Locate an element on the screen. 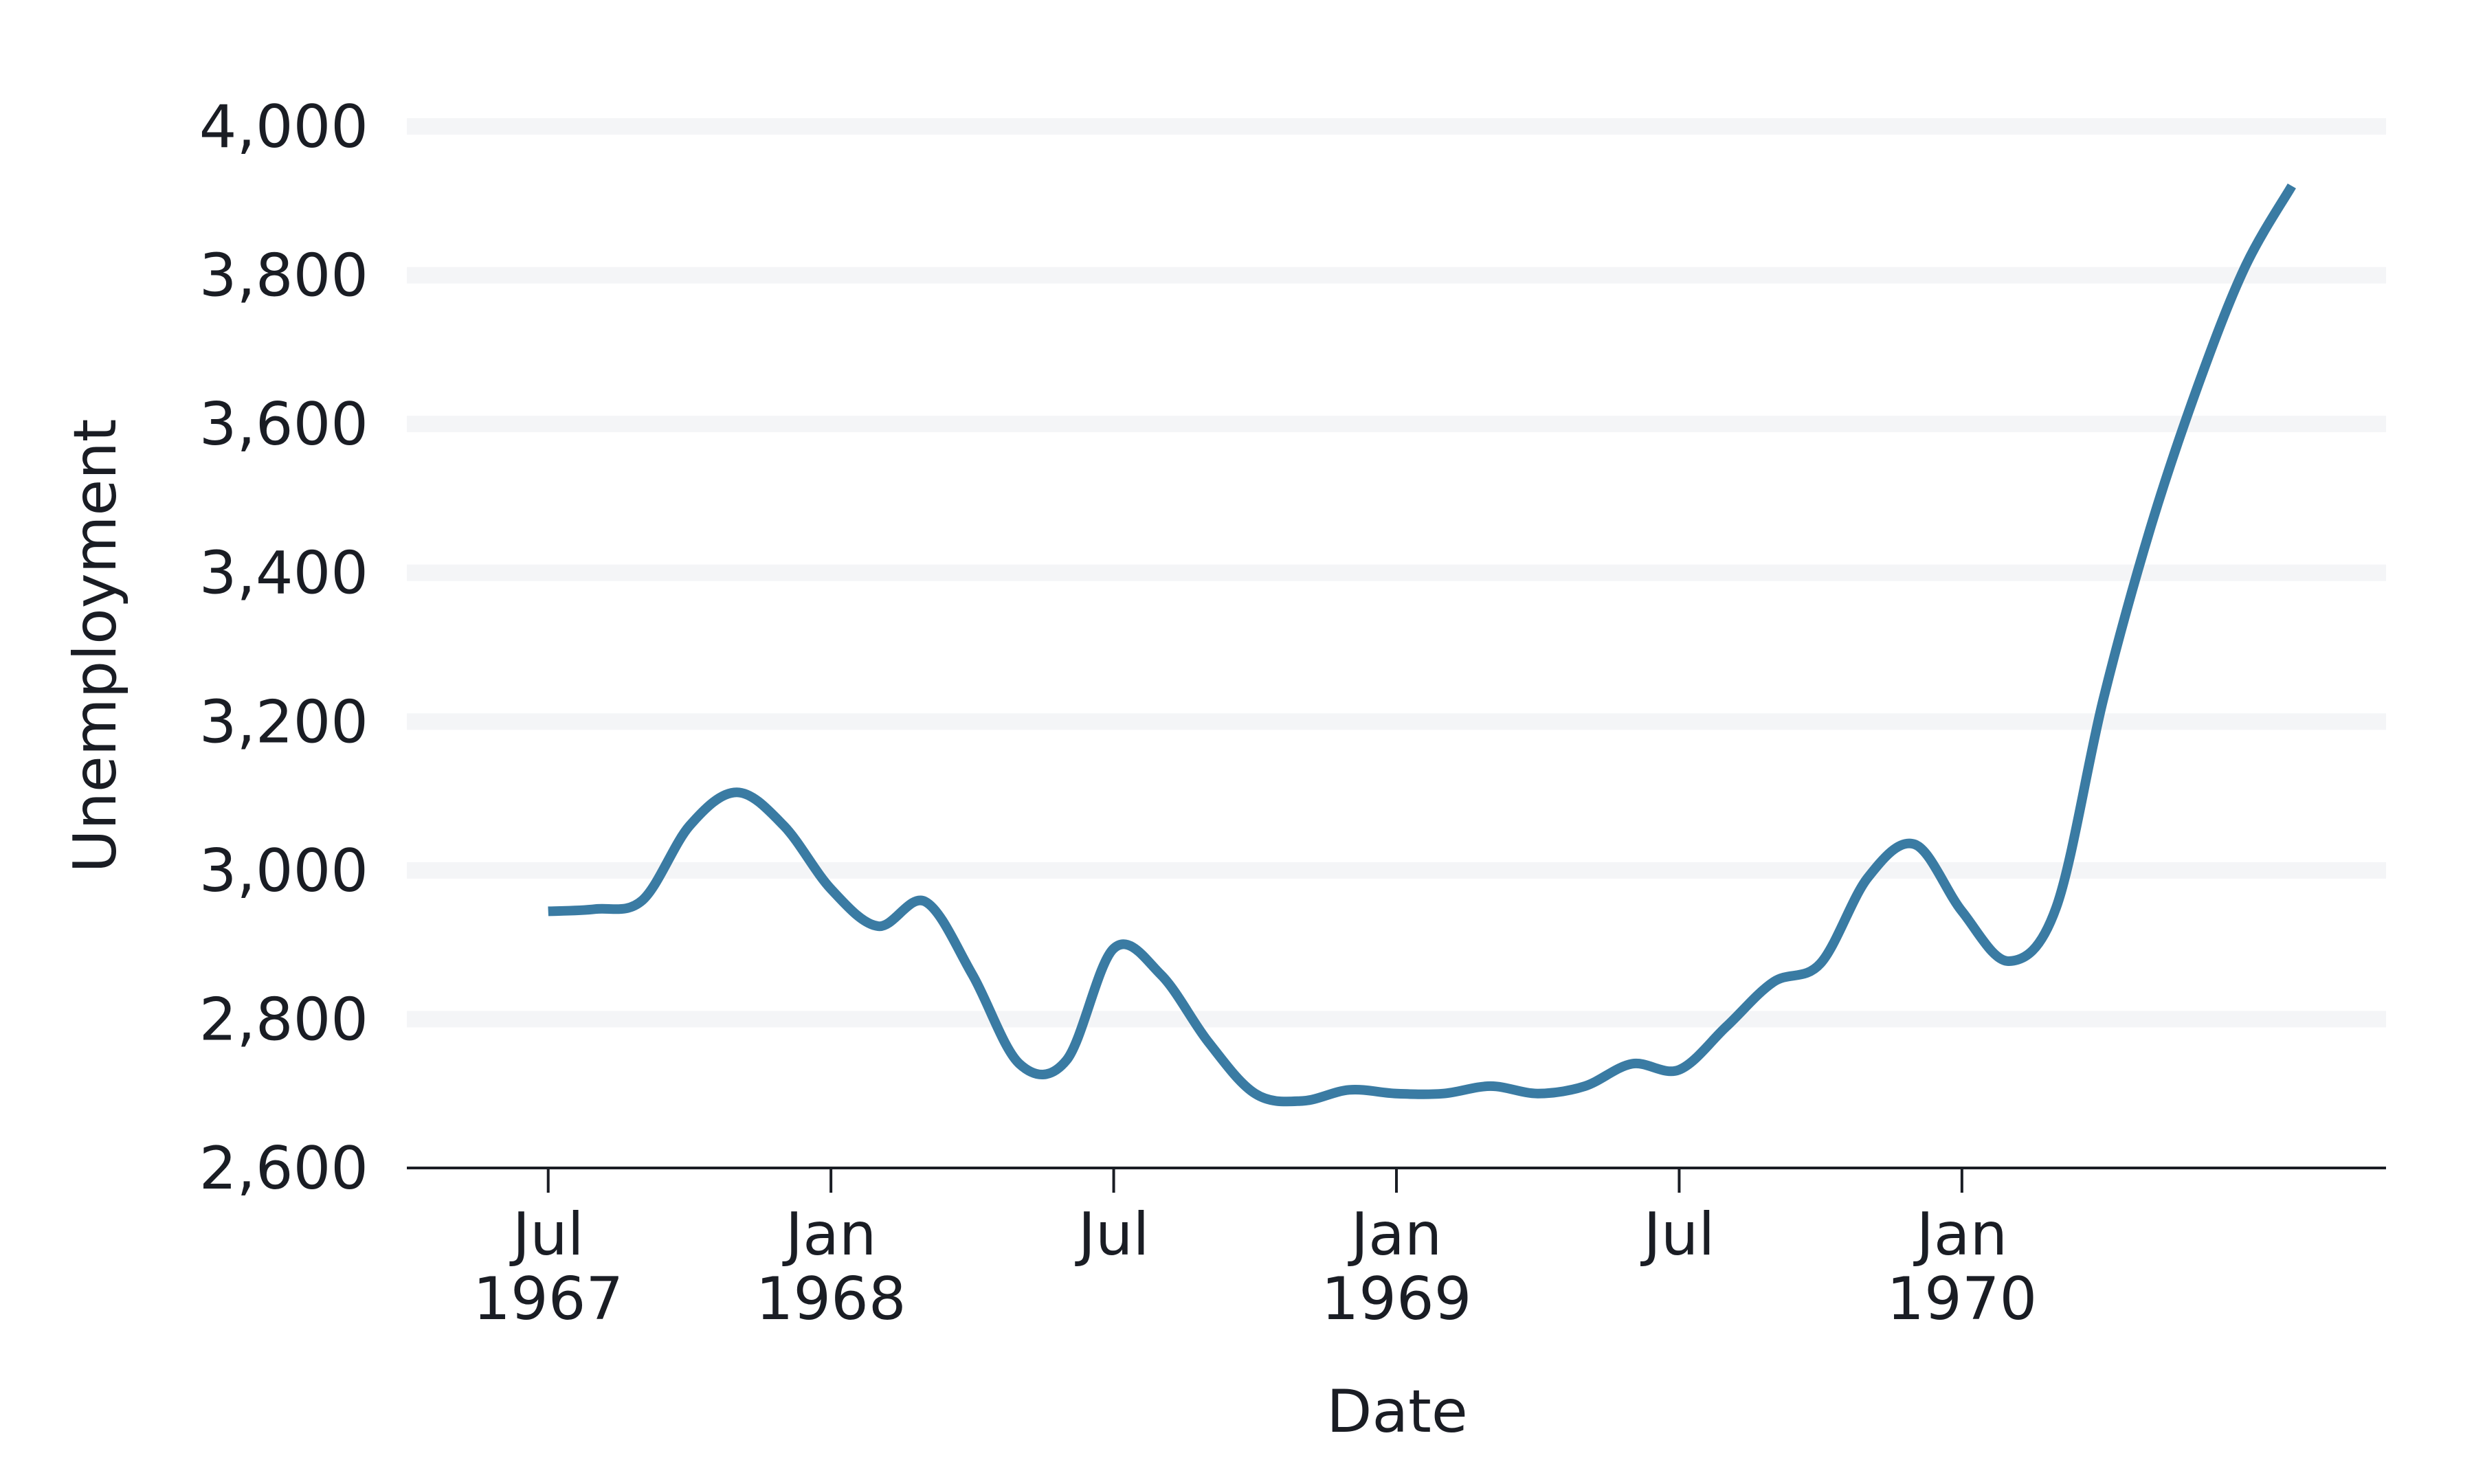 The height and width of the screenshot is (1484, 2474). x-tick-label-year: 1970 is located at coordinates (1961, 1299).